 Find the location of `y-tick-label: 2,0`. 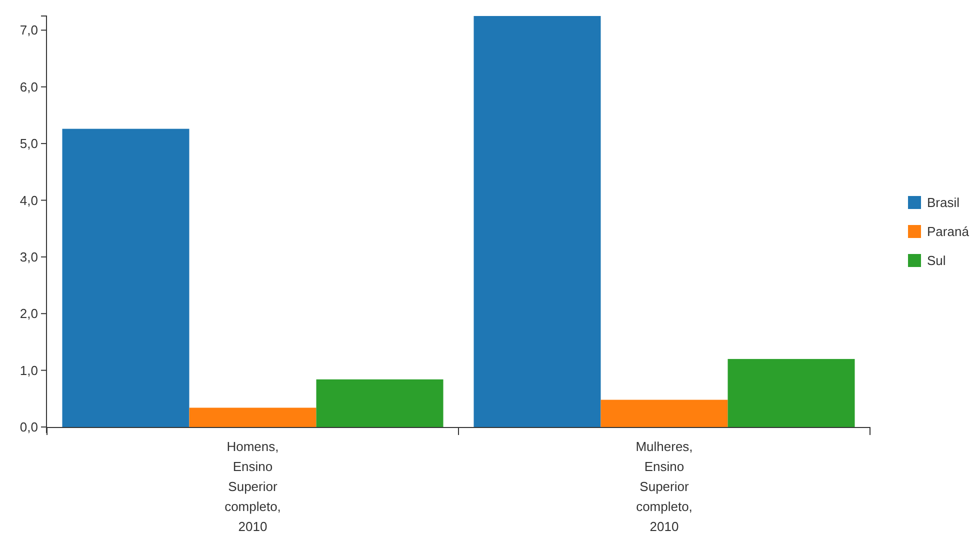

y-tick-label: 2,0 is located at coordinates (29, 314).